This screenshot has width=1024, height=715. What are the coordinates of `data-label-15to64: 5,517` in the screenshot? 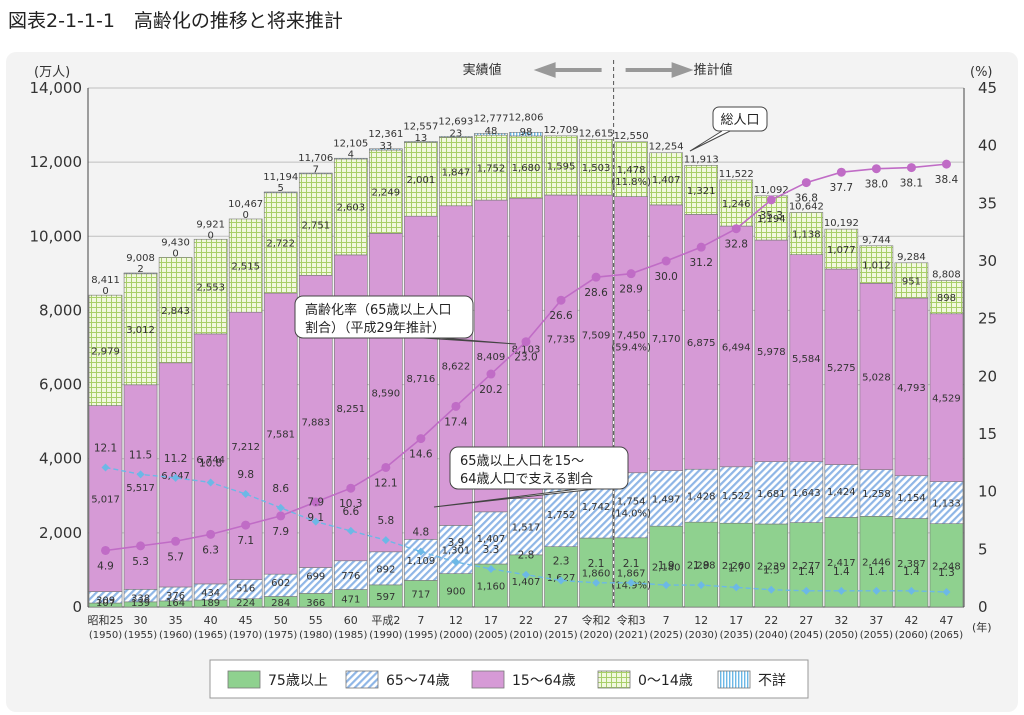 It's located at (140, 488).